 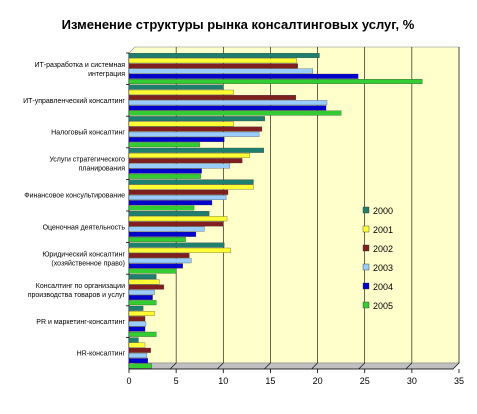 I want to click on x-tick-label: 10, so click(x=223, y=381).